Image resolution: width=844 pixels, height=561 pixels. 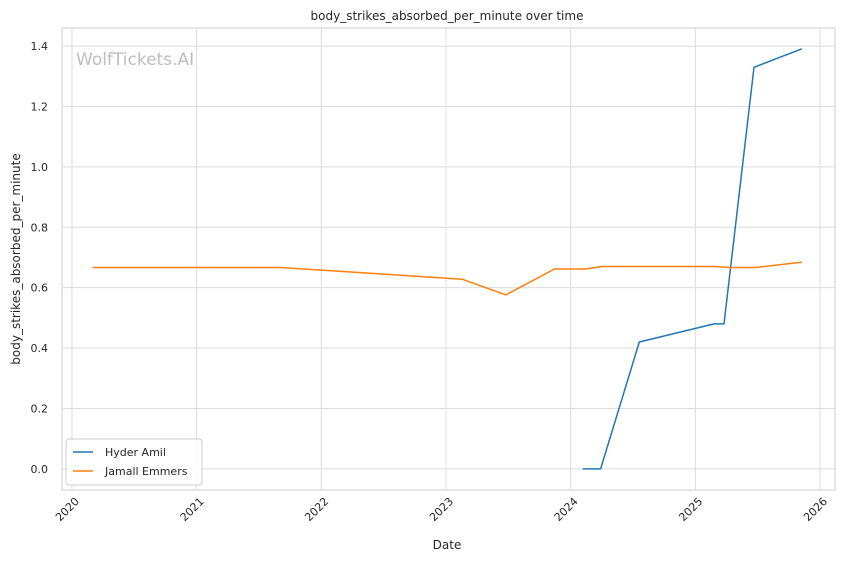 I want to click on x-axis-label: Date, so click(x=447, y=545).